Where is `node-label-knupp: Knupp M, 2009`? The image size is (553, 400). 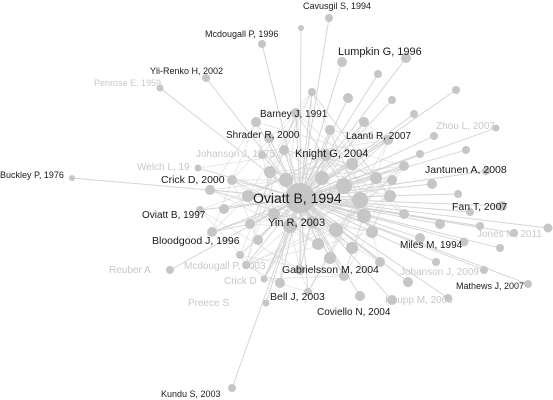
node-label-knupp: Knupp M, 2009 is located at coordinates (419, 300).